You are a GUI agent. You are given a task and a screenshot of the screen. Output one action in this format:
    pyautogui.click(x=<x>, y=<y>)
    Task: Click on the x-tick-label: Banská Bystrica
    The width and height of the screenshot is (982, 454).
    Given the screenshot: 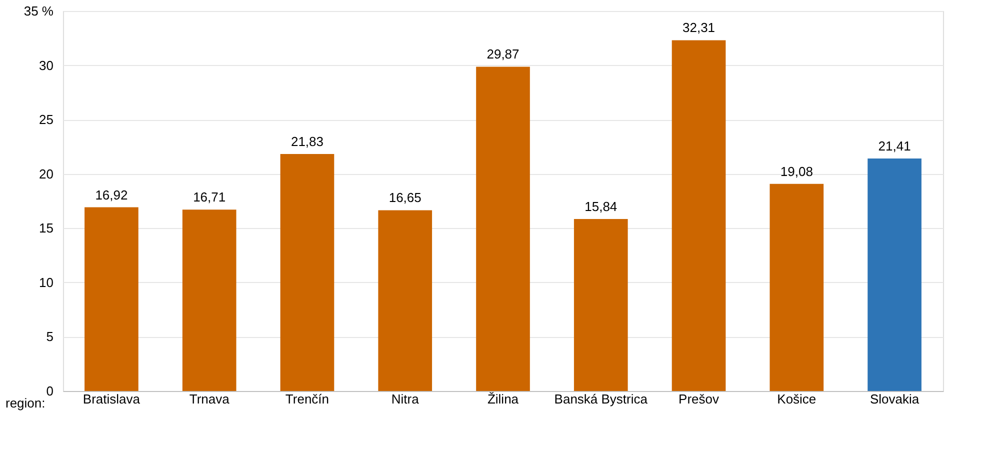 What is the action you would take?
    pyautogui.click(x=601, y=399)
    